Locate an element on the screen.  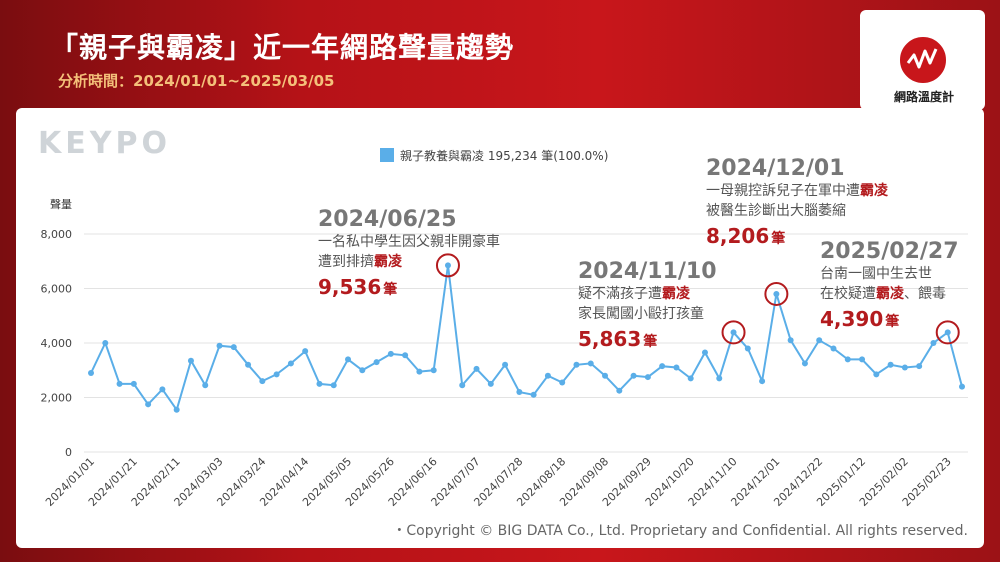
trend-zigzag-icon is located at coordinates (922, 58).